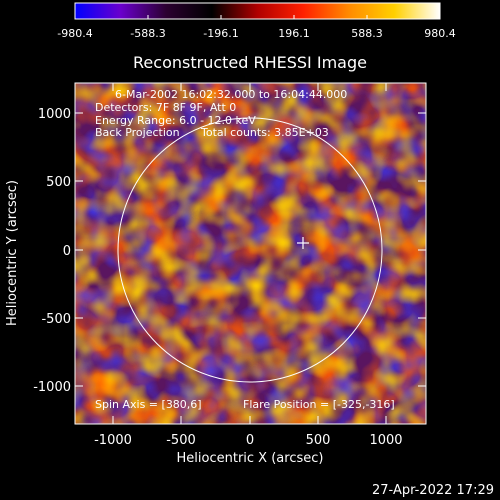 The width and height of the screenshot is (500, 500). What do you see at coordinates (58, 182) in the screenshot?
I see `y-tick-label: 500` at bounding box center [58, 182].